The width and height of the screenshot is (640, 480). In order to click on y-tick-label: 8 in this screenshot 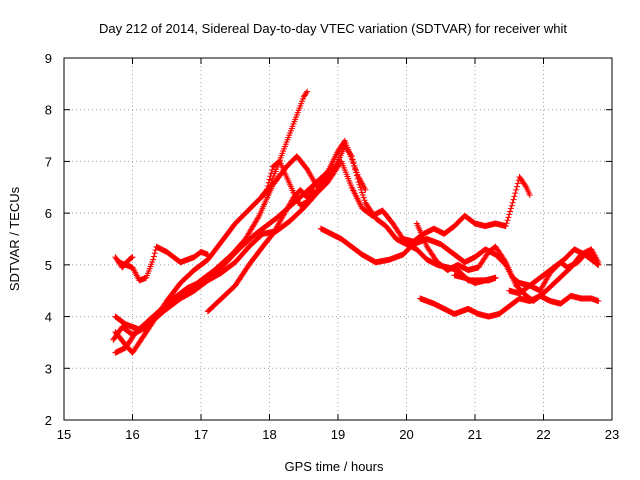, I will do `click(48, 110)`.